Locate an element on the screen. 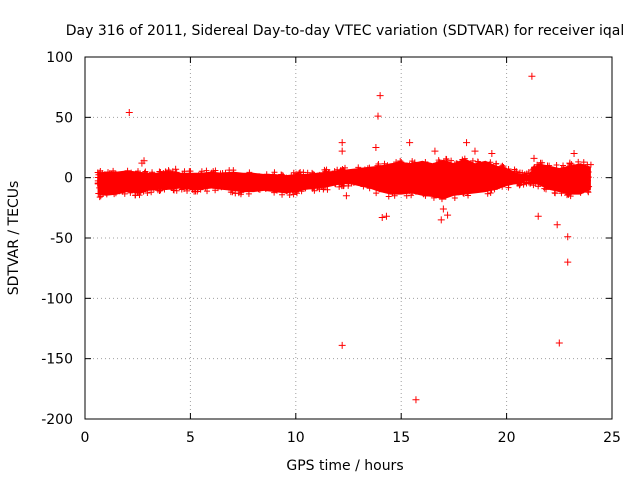 This screenshot has height=480, width=640. x-tick-label: 15 is located at coordinates (401, 438).